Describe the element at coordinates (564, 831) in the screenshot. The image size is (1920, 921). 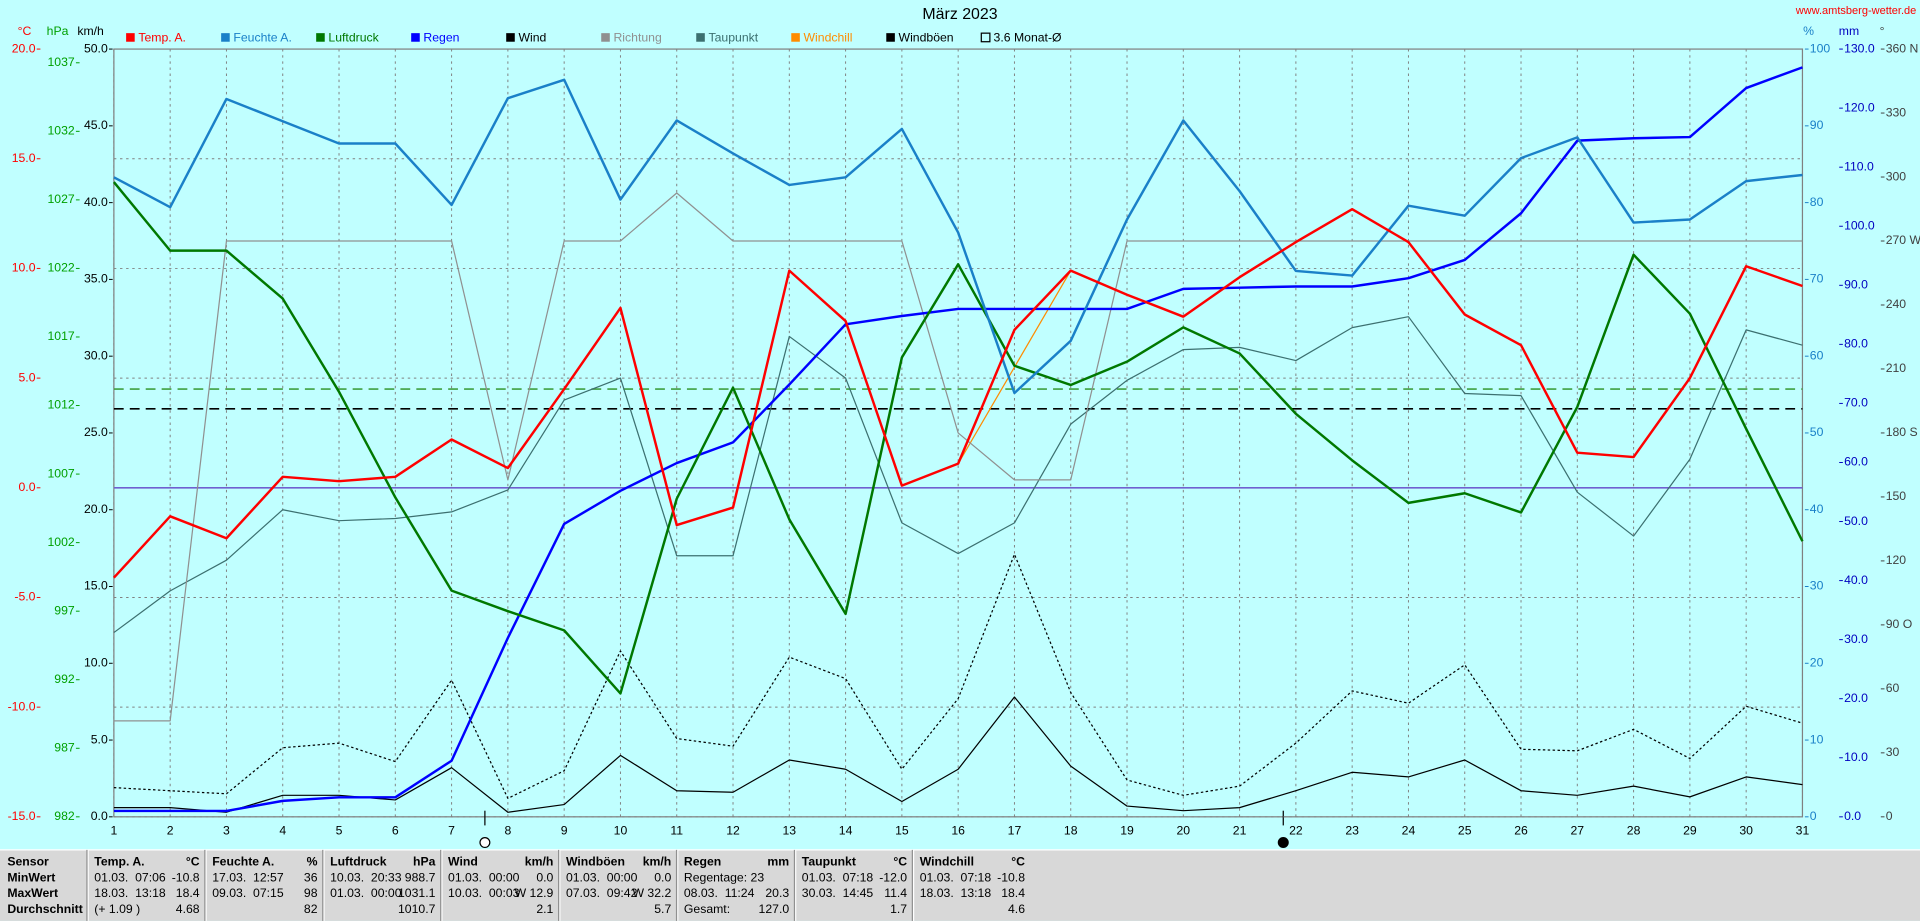
I see `x-tick-label: 9` at that location.